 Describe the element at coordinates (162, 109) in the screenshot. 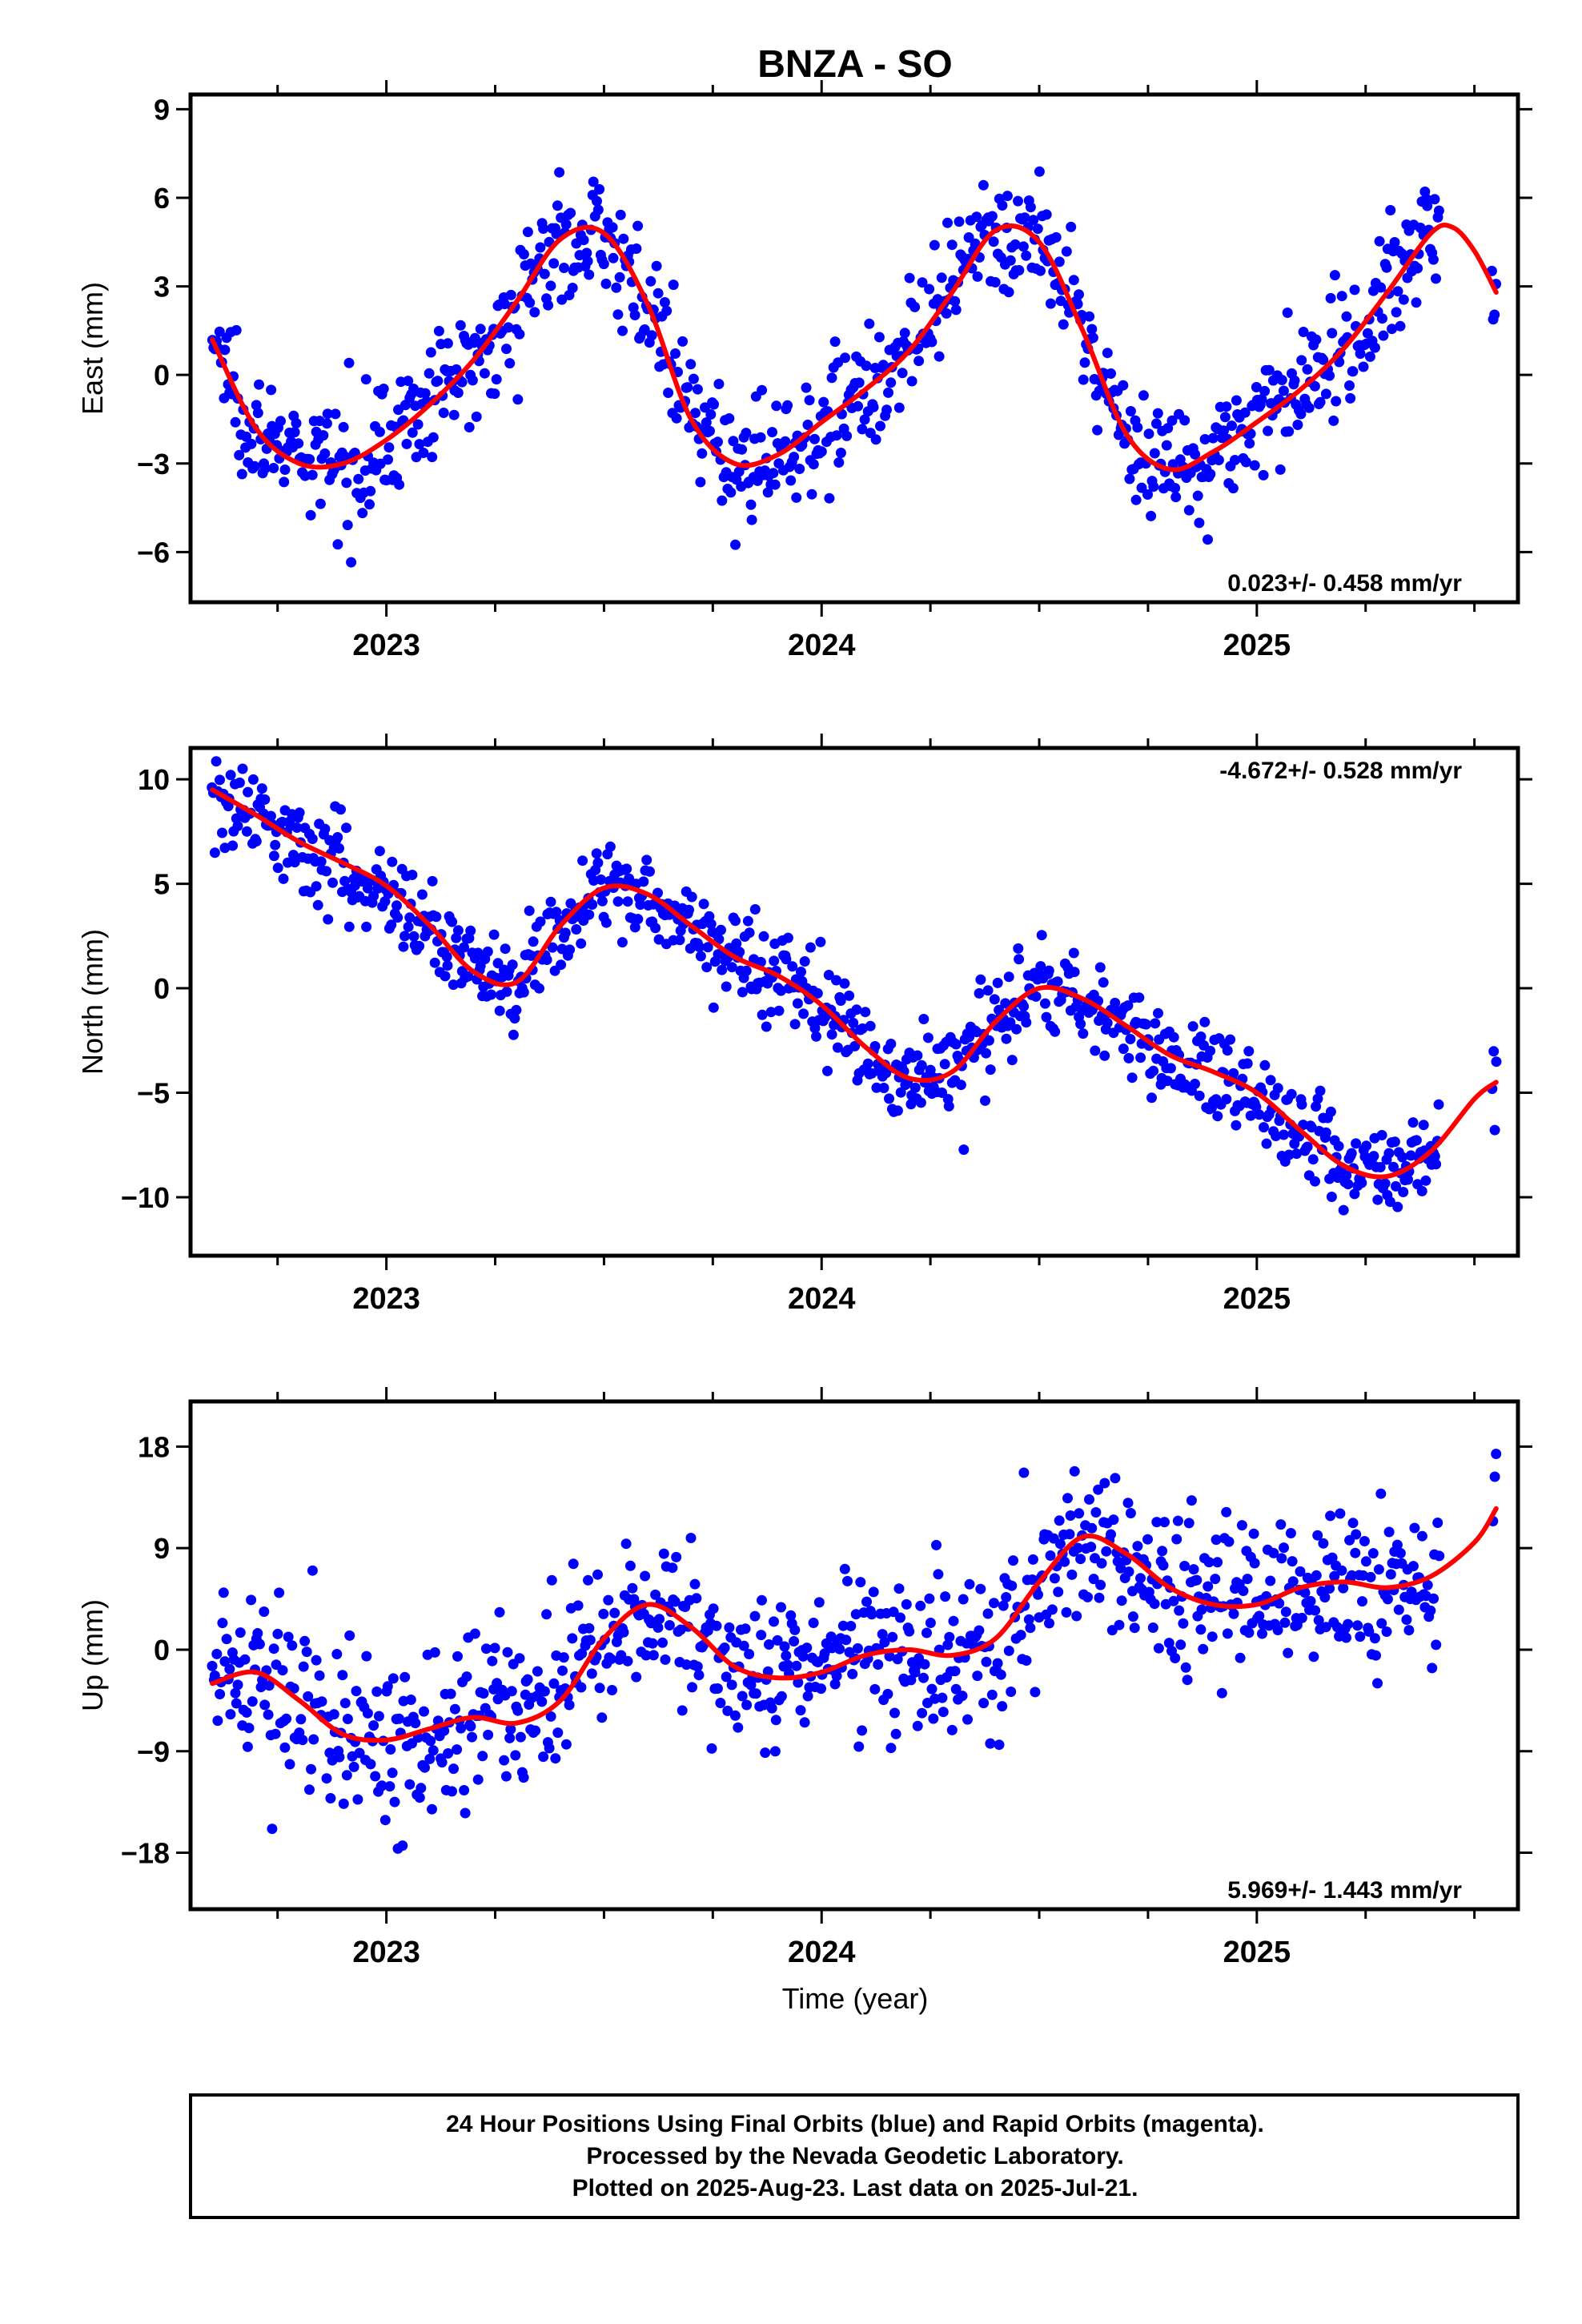

I see `y-tick-label: 9` at that location.